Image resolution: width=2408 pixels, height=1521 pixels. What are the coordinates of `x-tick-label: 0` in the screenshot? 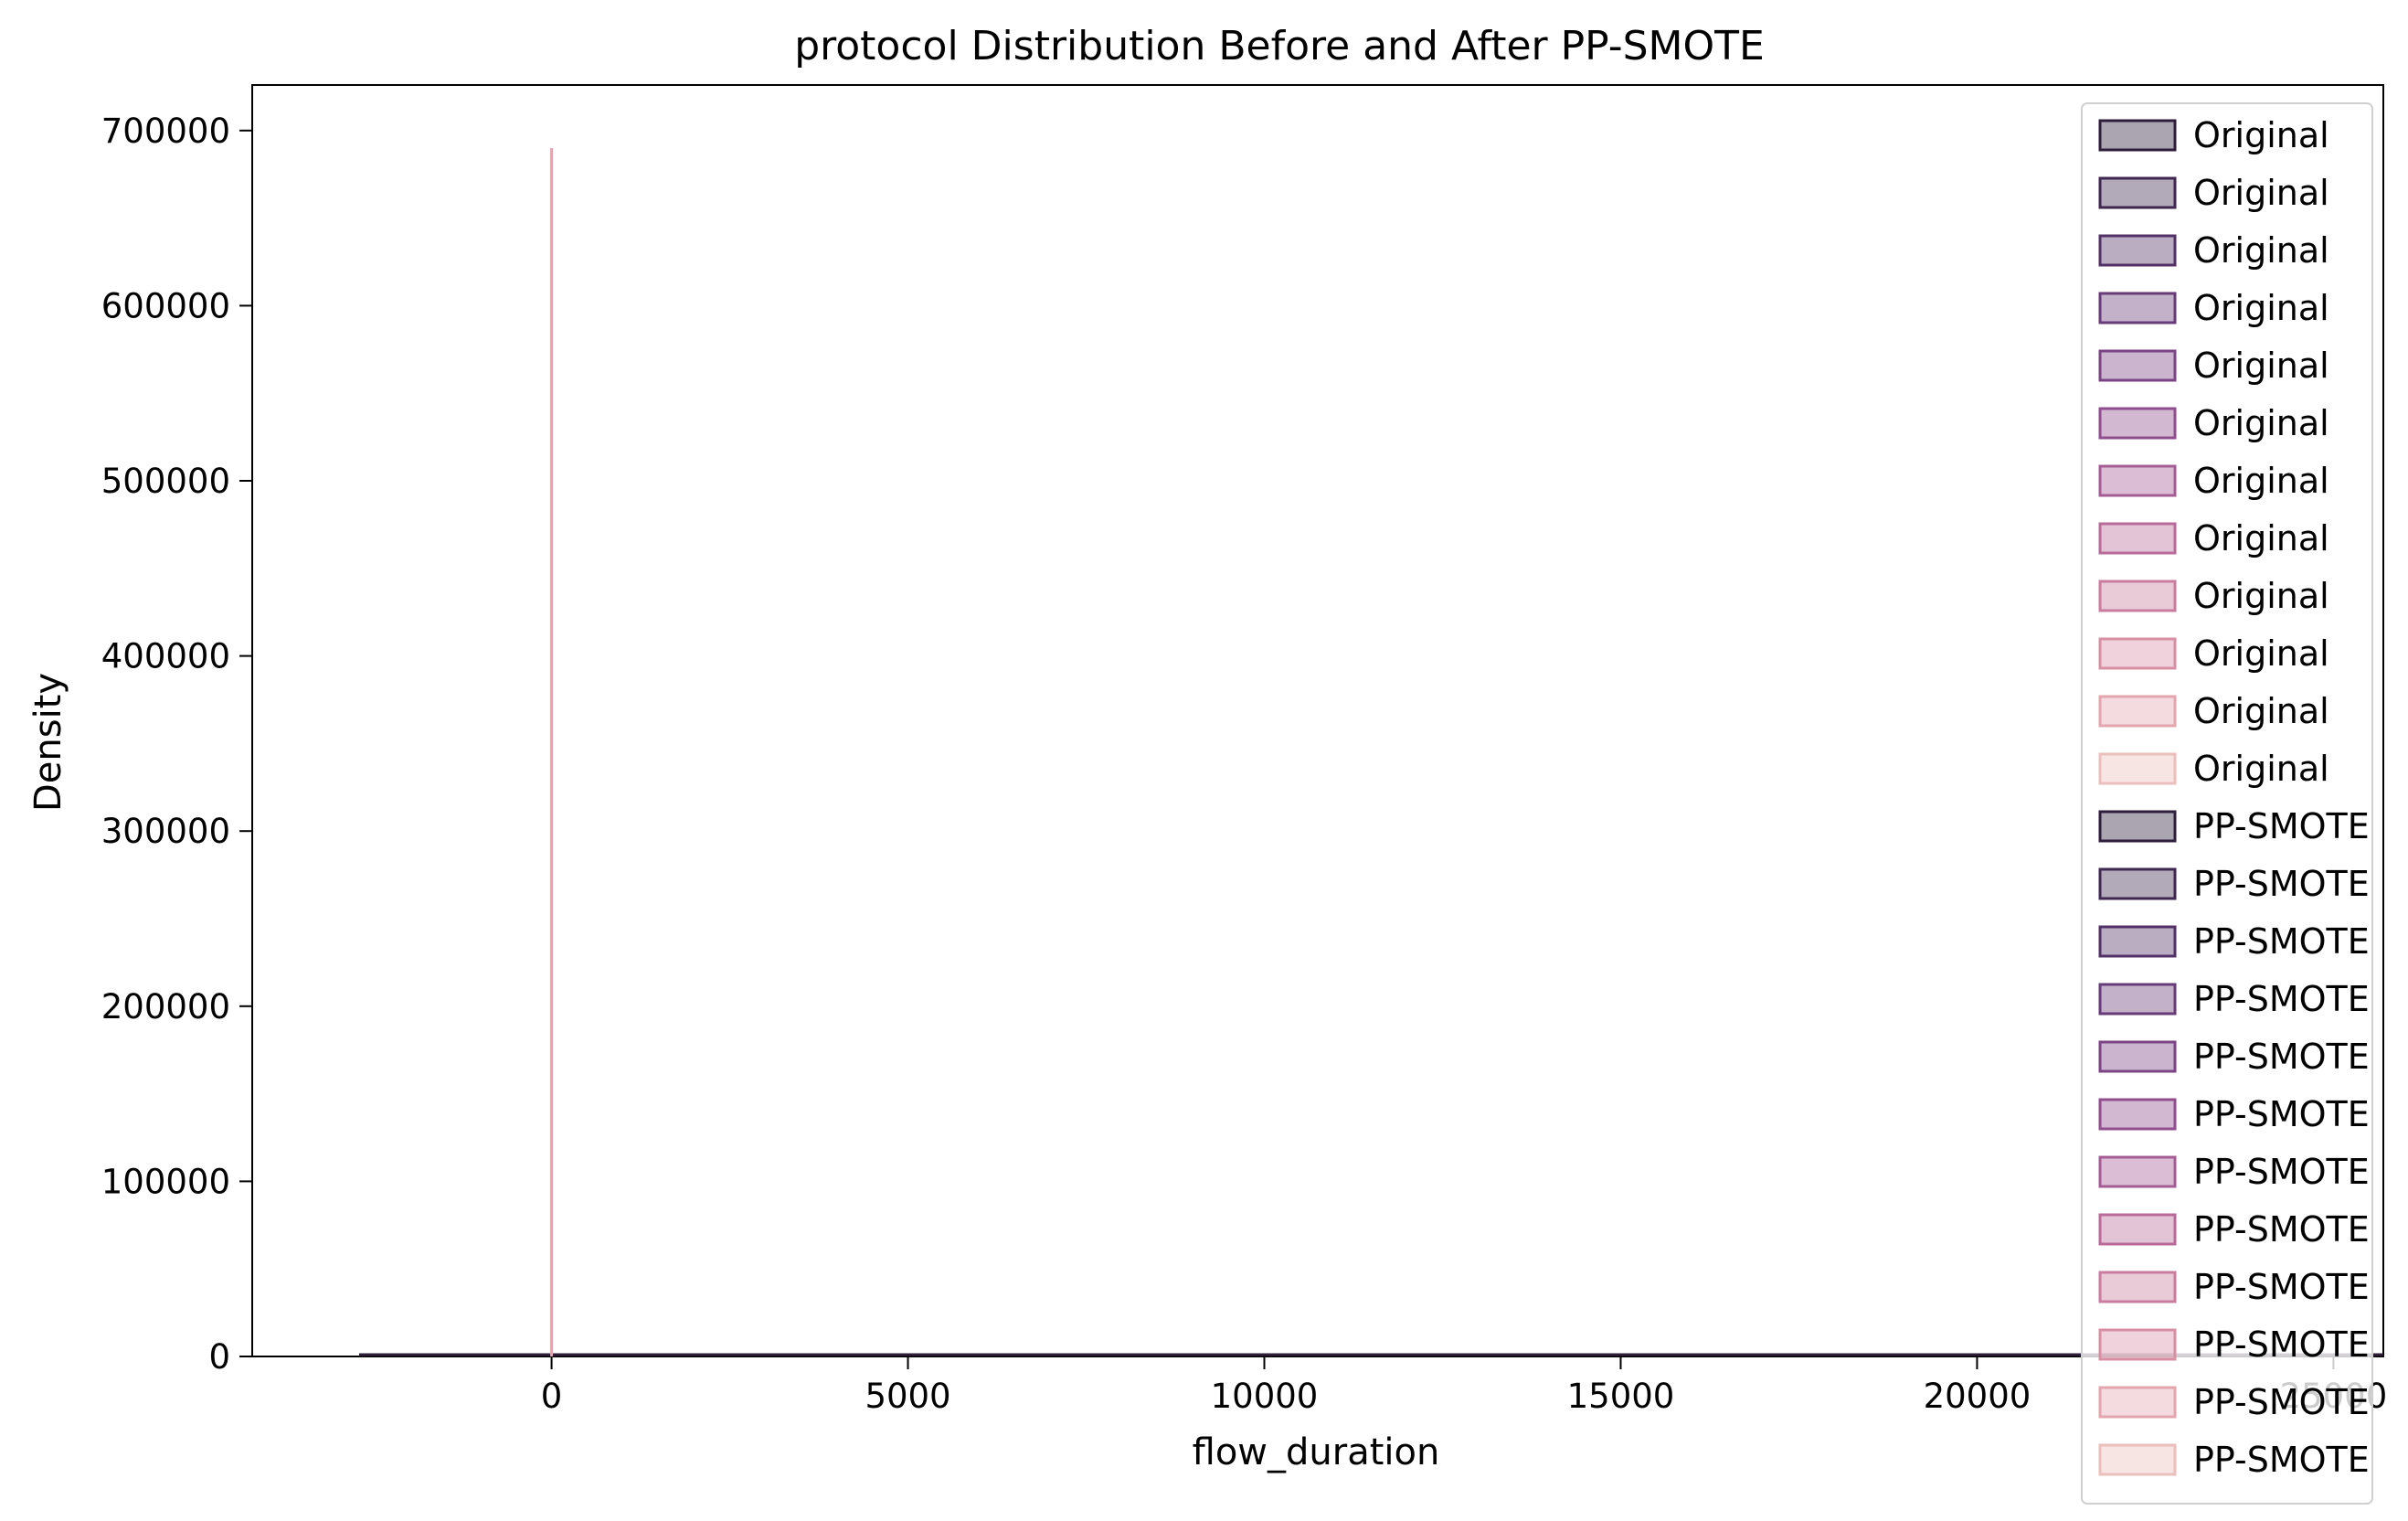 It's located at (552, 1397).